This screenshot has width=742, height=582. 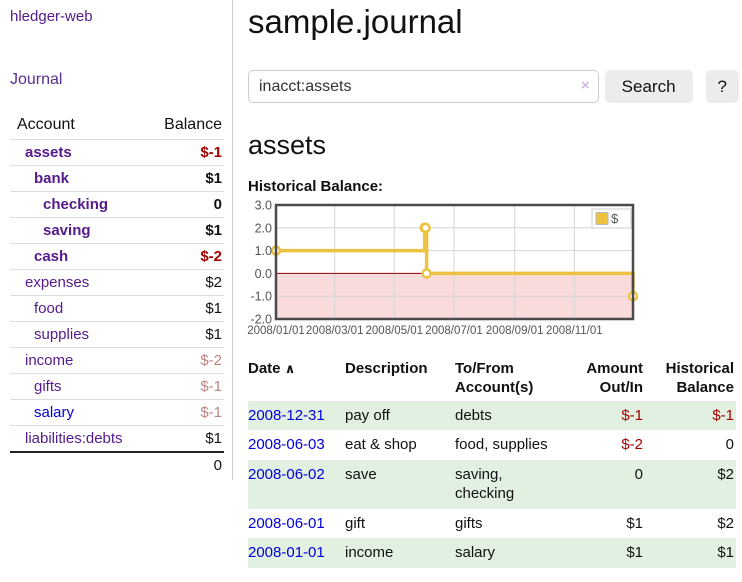 I want to click on account-row: bank $1, so click(x=117, y=178).